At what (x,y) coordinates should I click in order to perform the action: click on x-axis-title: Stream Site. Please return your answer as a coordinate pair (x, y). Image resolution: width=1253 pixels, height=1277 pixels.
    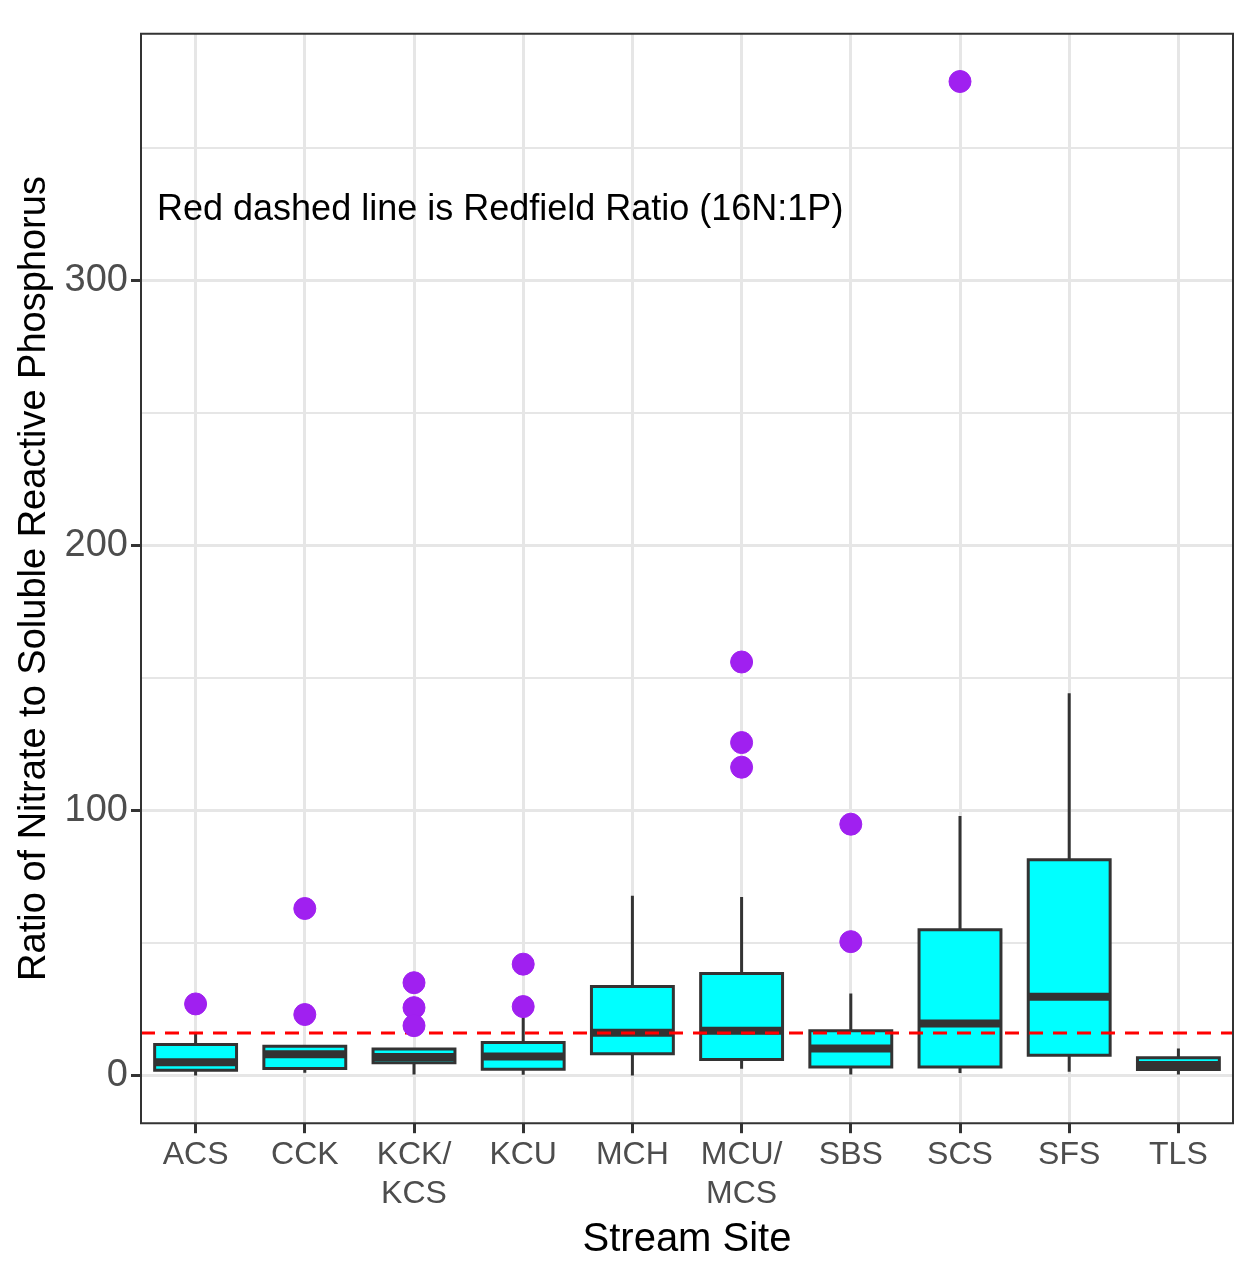
    Looking at the image, I should click on (687, 1237).